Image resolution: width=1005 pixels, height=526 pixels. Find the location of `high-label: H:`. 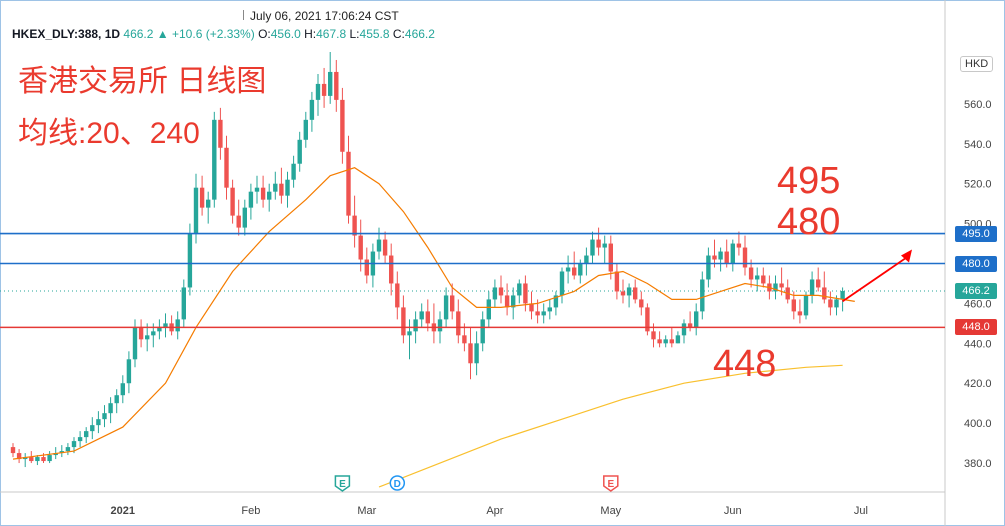

high-label: H: is located at coordinates (310, 34).